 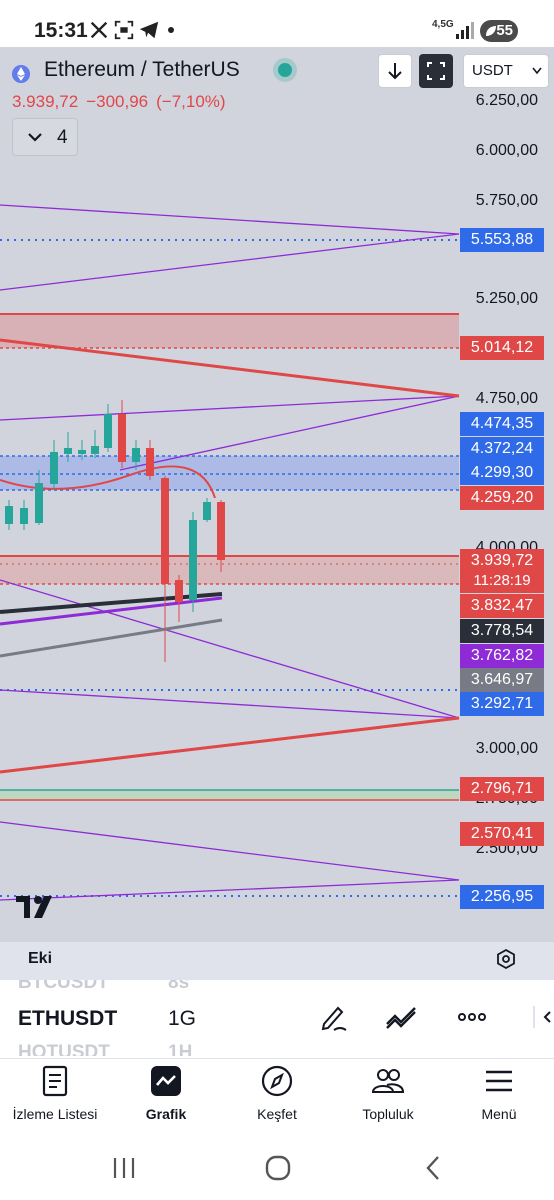 What do you see at coordinates (502, 348) in the screenshot?
I see `price-tag: 5.014,12` at bounding box center [502, 348].